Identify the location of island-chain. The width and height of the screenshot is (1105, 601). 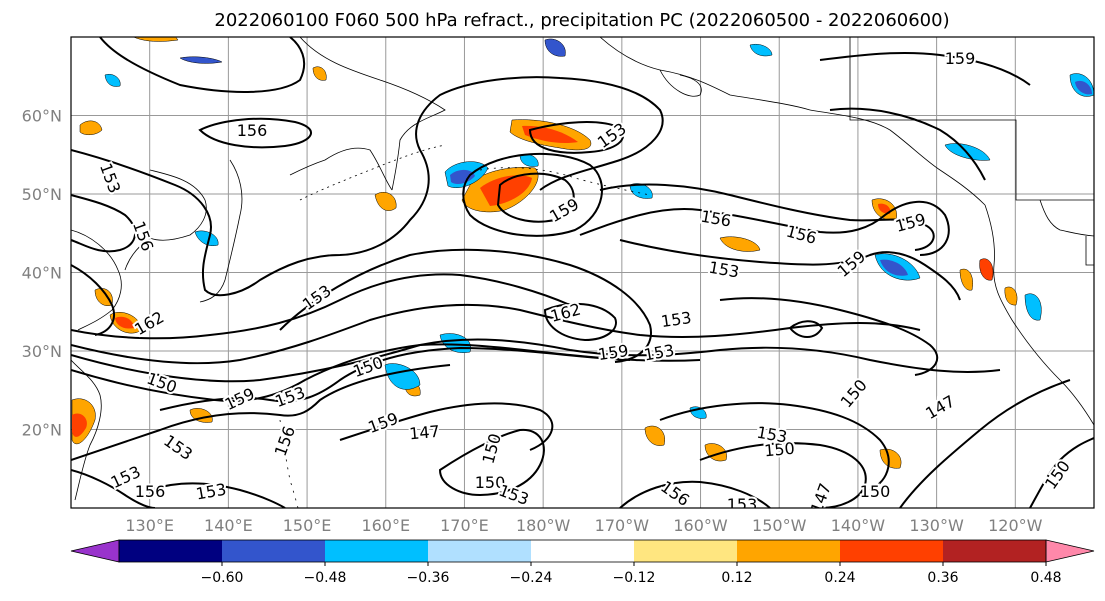
(289, 463).